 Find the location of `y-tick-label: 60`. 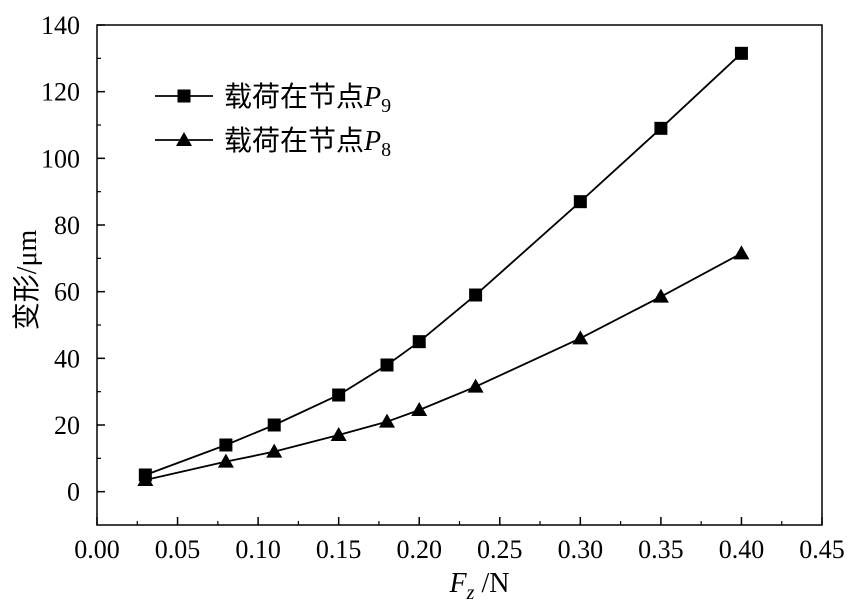

y-tick-label: 60 is located at coordinates (67, 292).